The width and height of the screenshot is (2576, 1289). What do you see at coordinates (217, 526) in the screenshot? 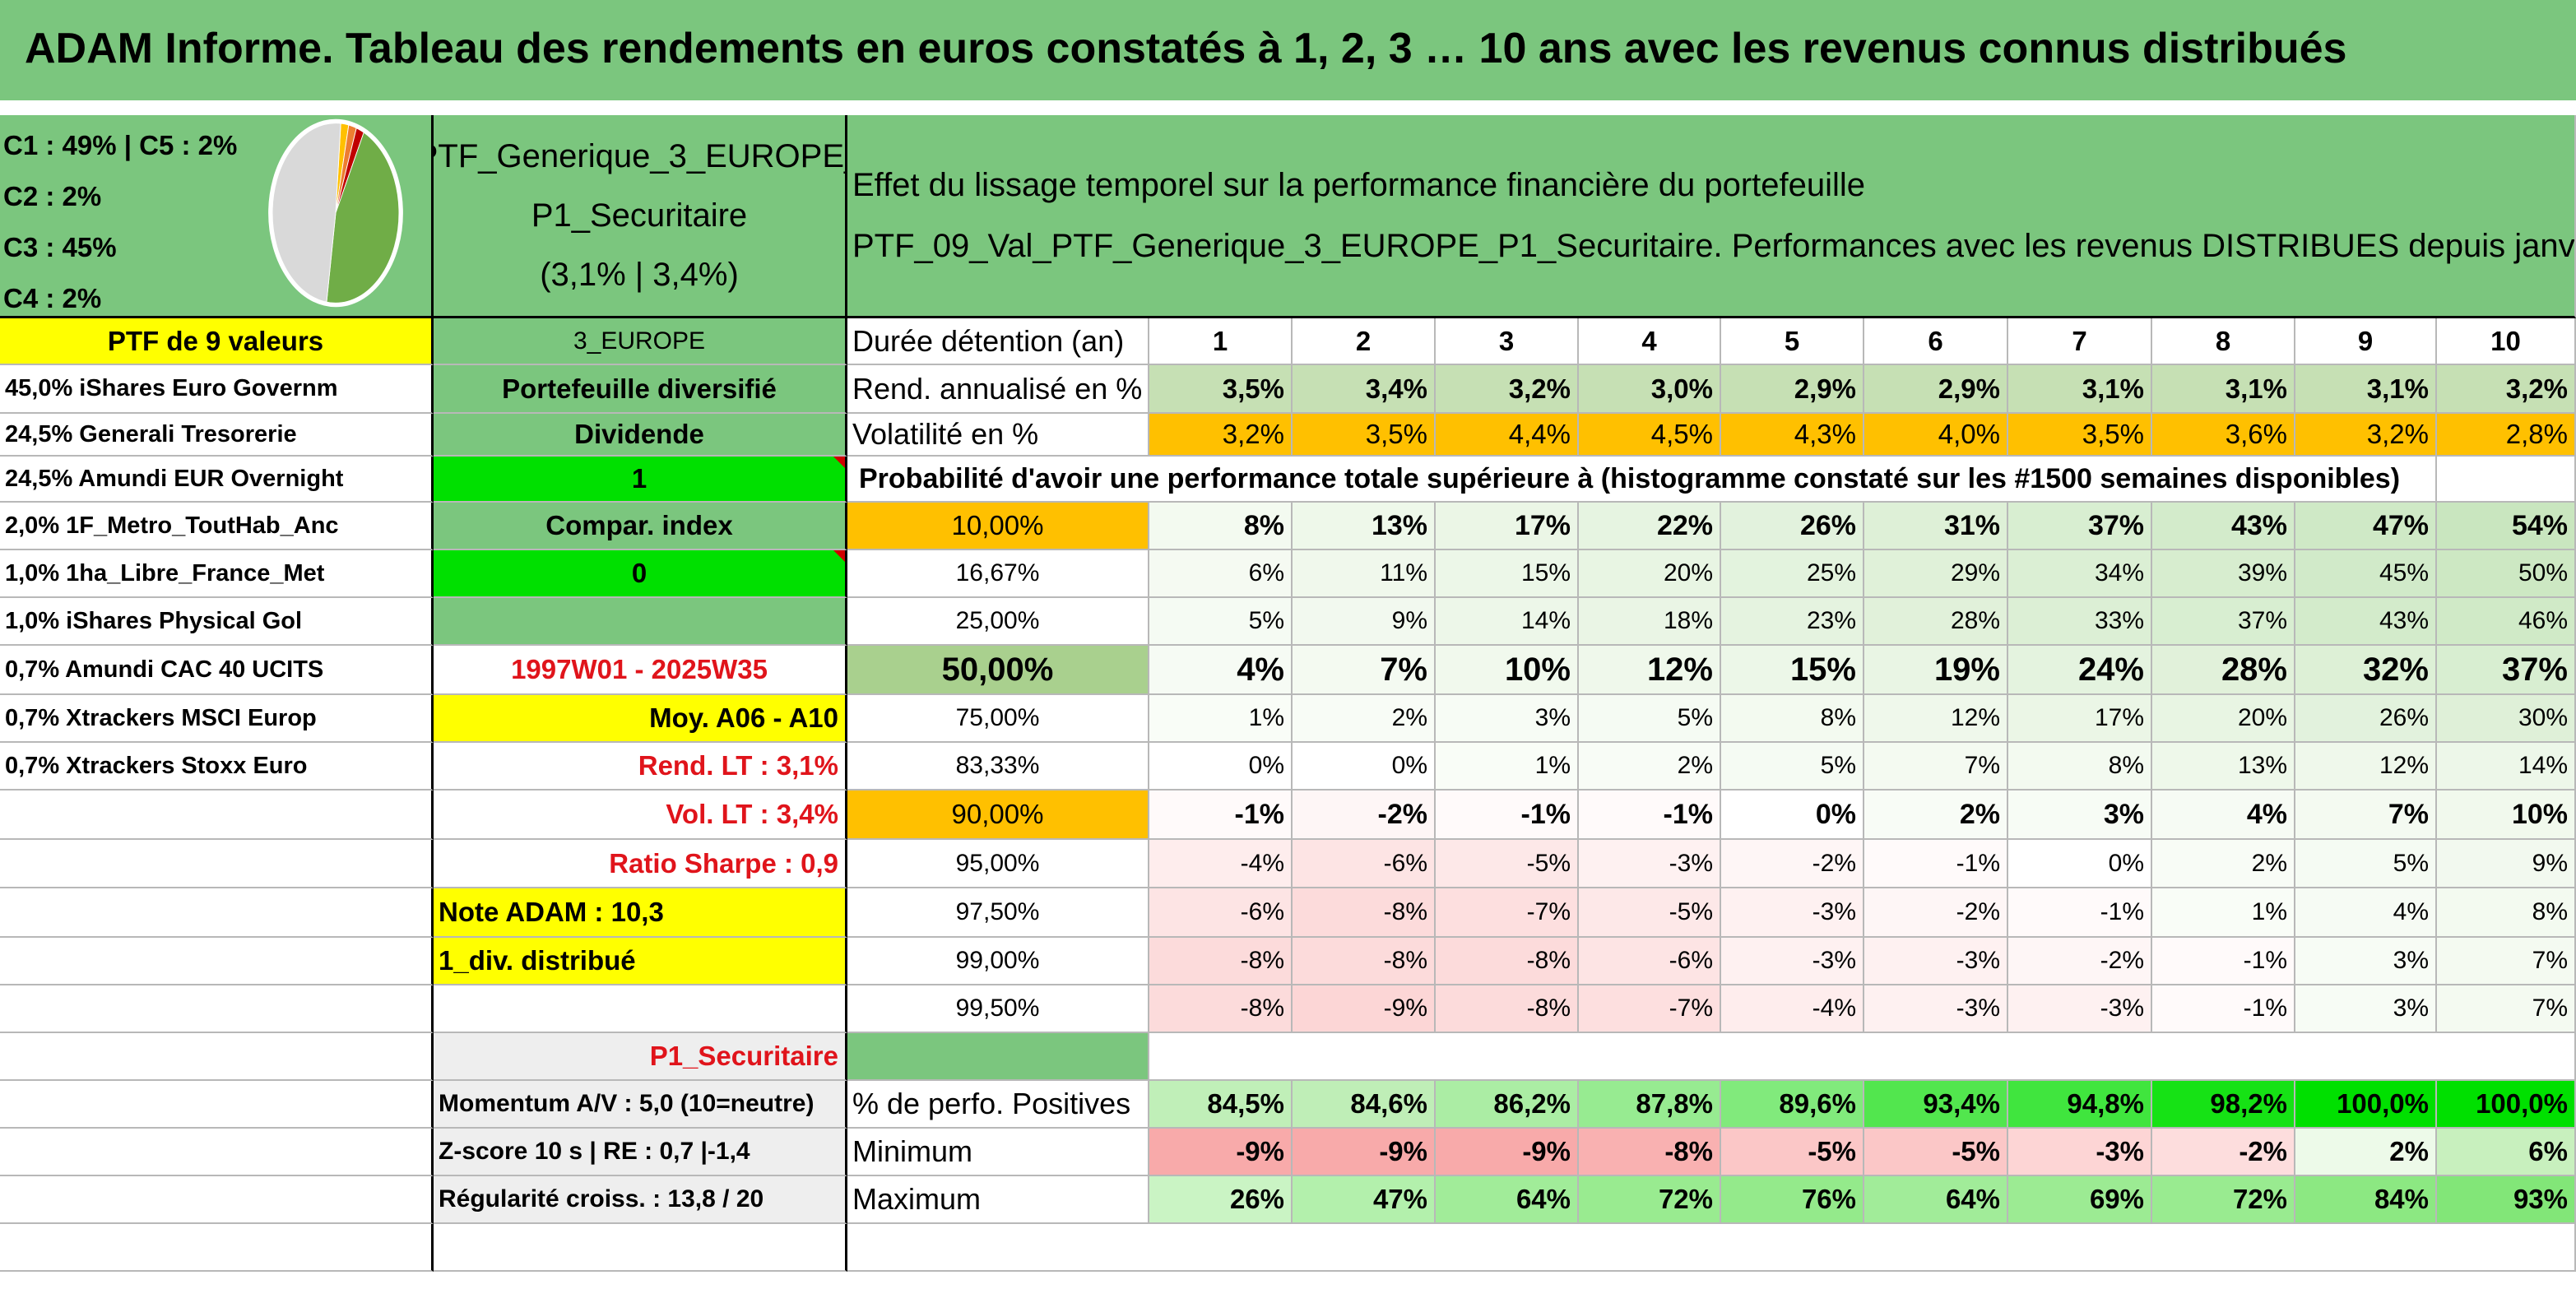
I see `holding-item: 2,0% 1F_Metro_ToutHab_Anc` at bounding box center [217, 526].